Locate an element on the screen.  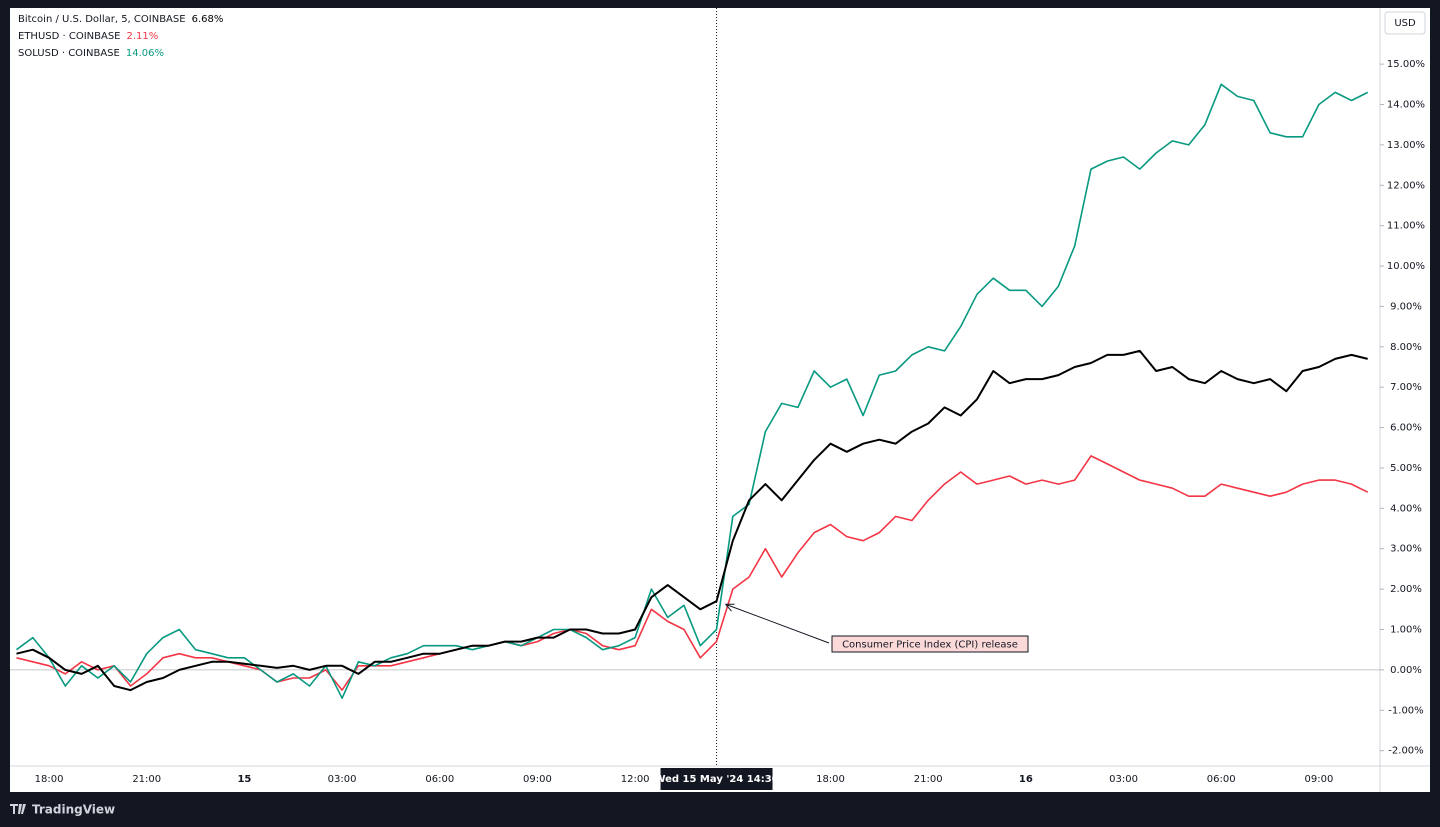
legend-change: 2.11% is located at coordinates (143, 36).